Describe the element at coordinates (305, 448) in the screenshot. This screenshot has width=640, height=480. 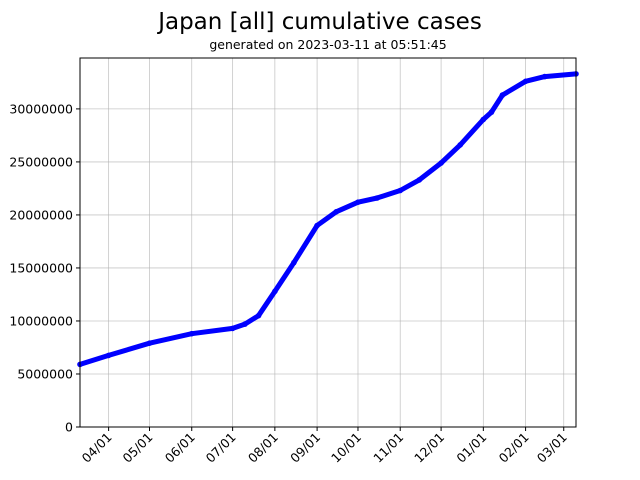
I see `x-tick-label: 09/01` at that location.